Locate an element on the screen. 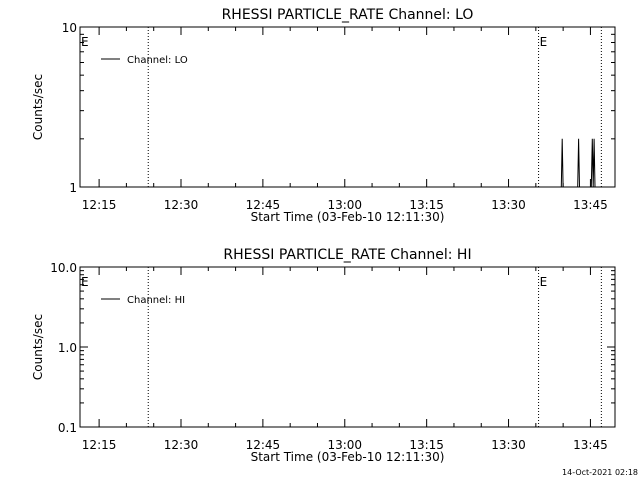 This screenshot has width=640, height=480. generation-timestamp: 14-Oct-2021 02:18 is located at coordinates (600, 472).